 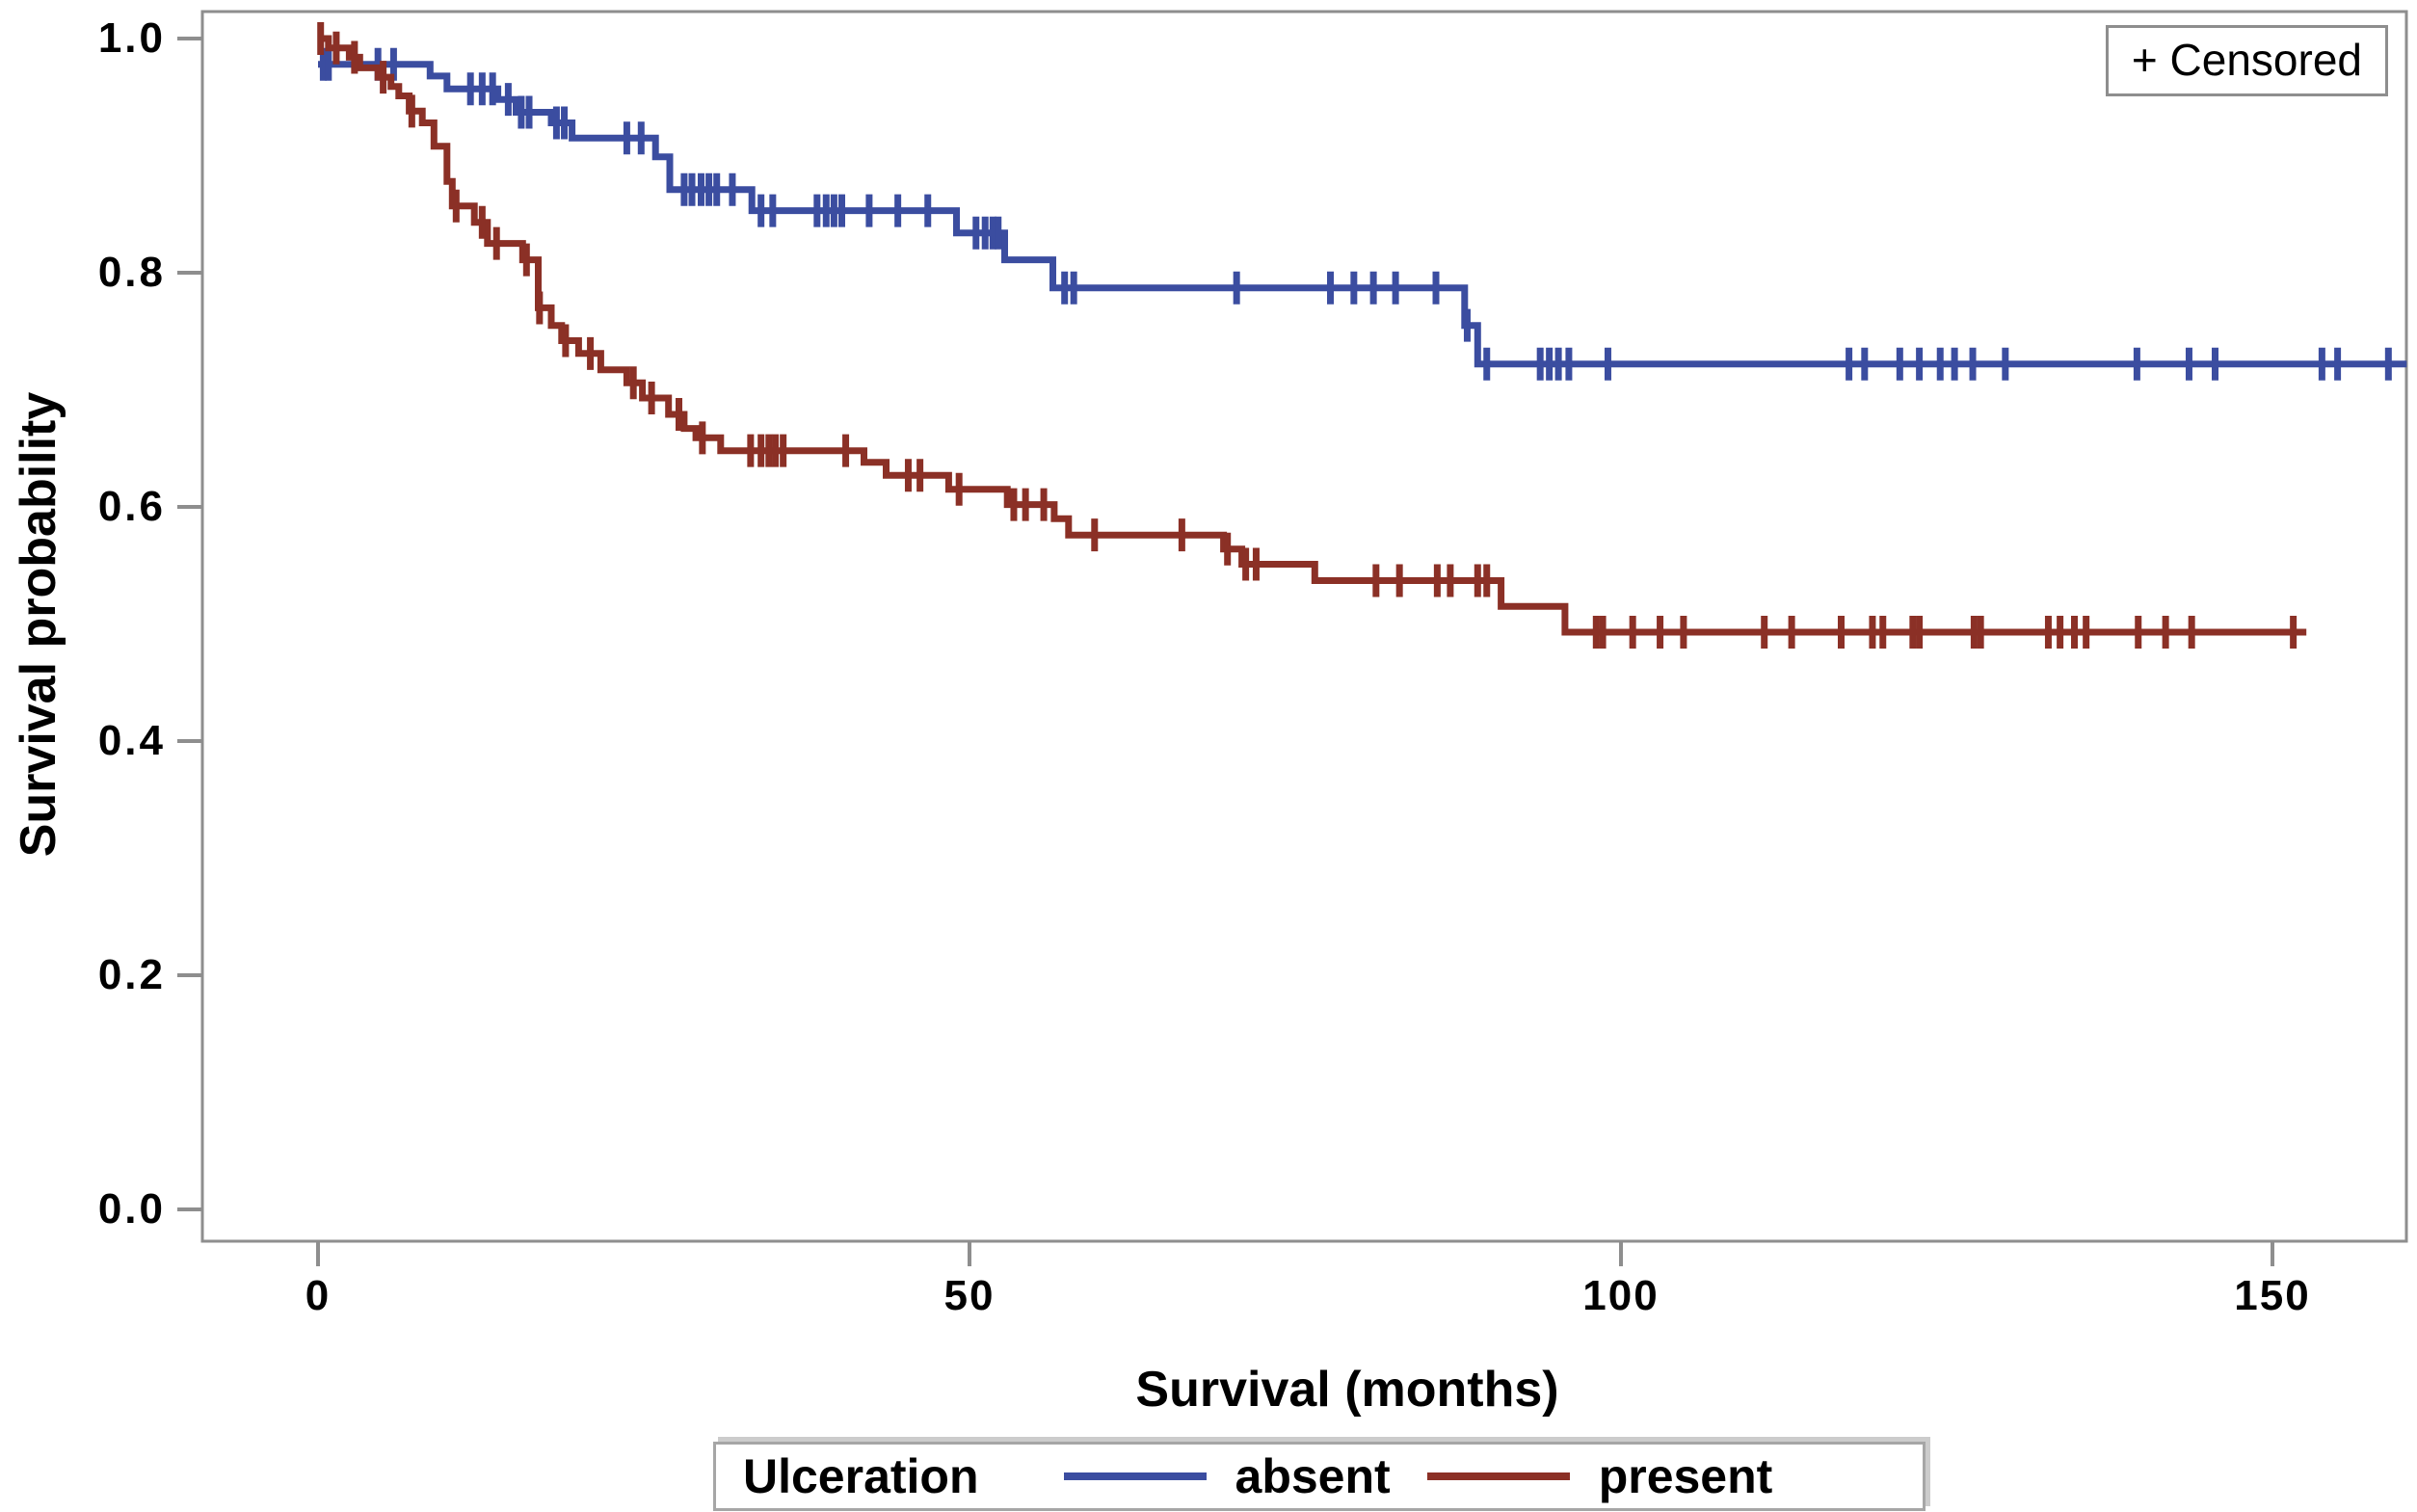 I want to click on legend-line-present, so click(x=1498, y=1476).